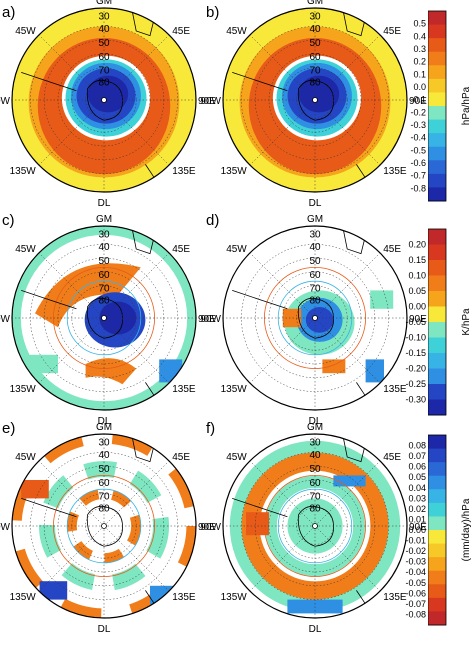  What do you see at coordinates (236, 457) in the screenshot?
I see `longitude-label-45w: 45W` at bounding box center [236, 457].